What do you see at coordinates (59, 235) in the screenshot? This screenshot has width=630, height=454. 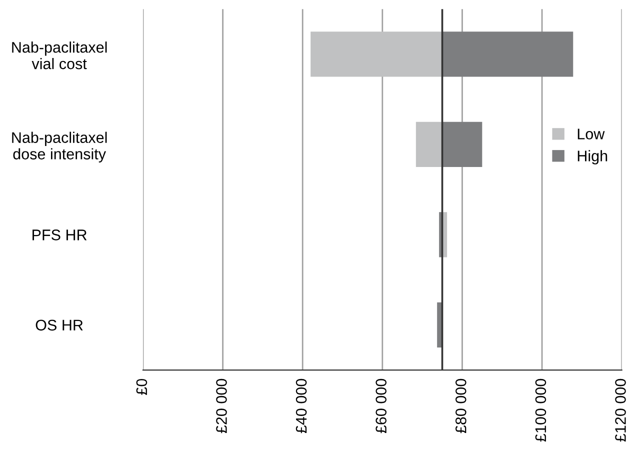 I see `y-tick-label: PFS HR` at bounding box center [59, 235].